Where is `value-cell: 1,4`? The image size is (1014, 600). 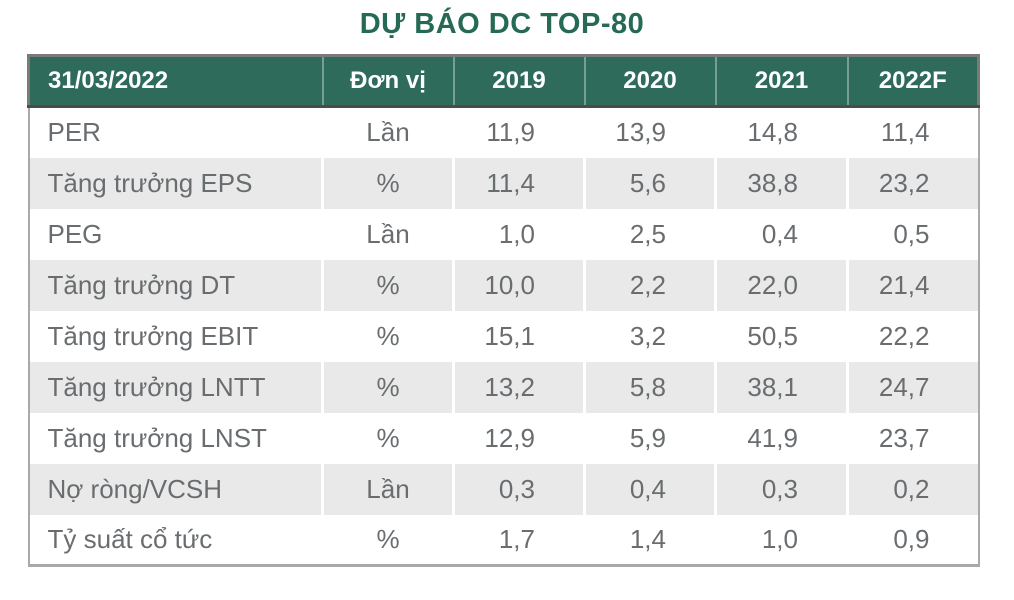 value-cell: 1,4 is located at coordinates (649, 540).